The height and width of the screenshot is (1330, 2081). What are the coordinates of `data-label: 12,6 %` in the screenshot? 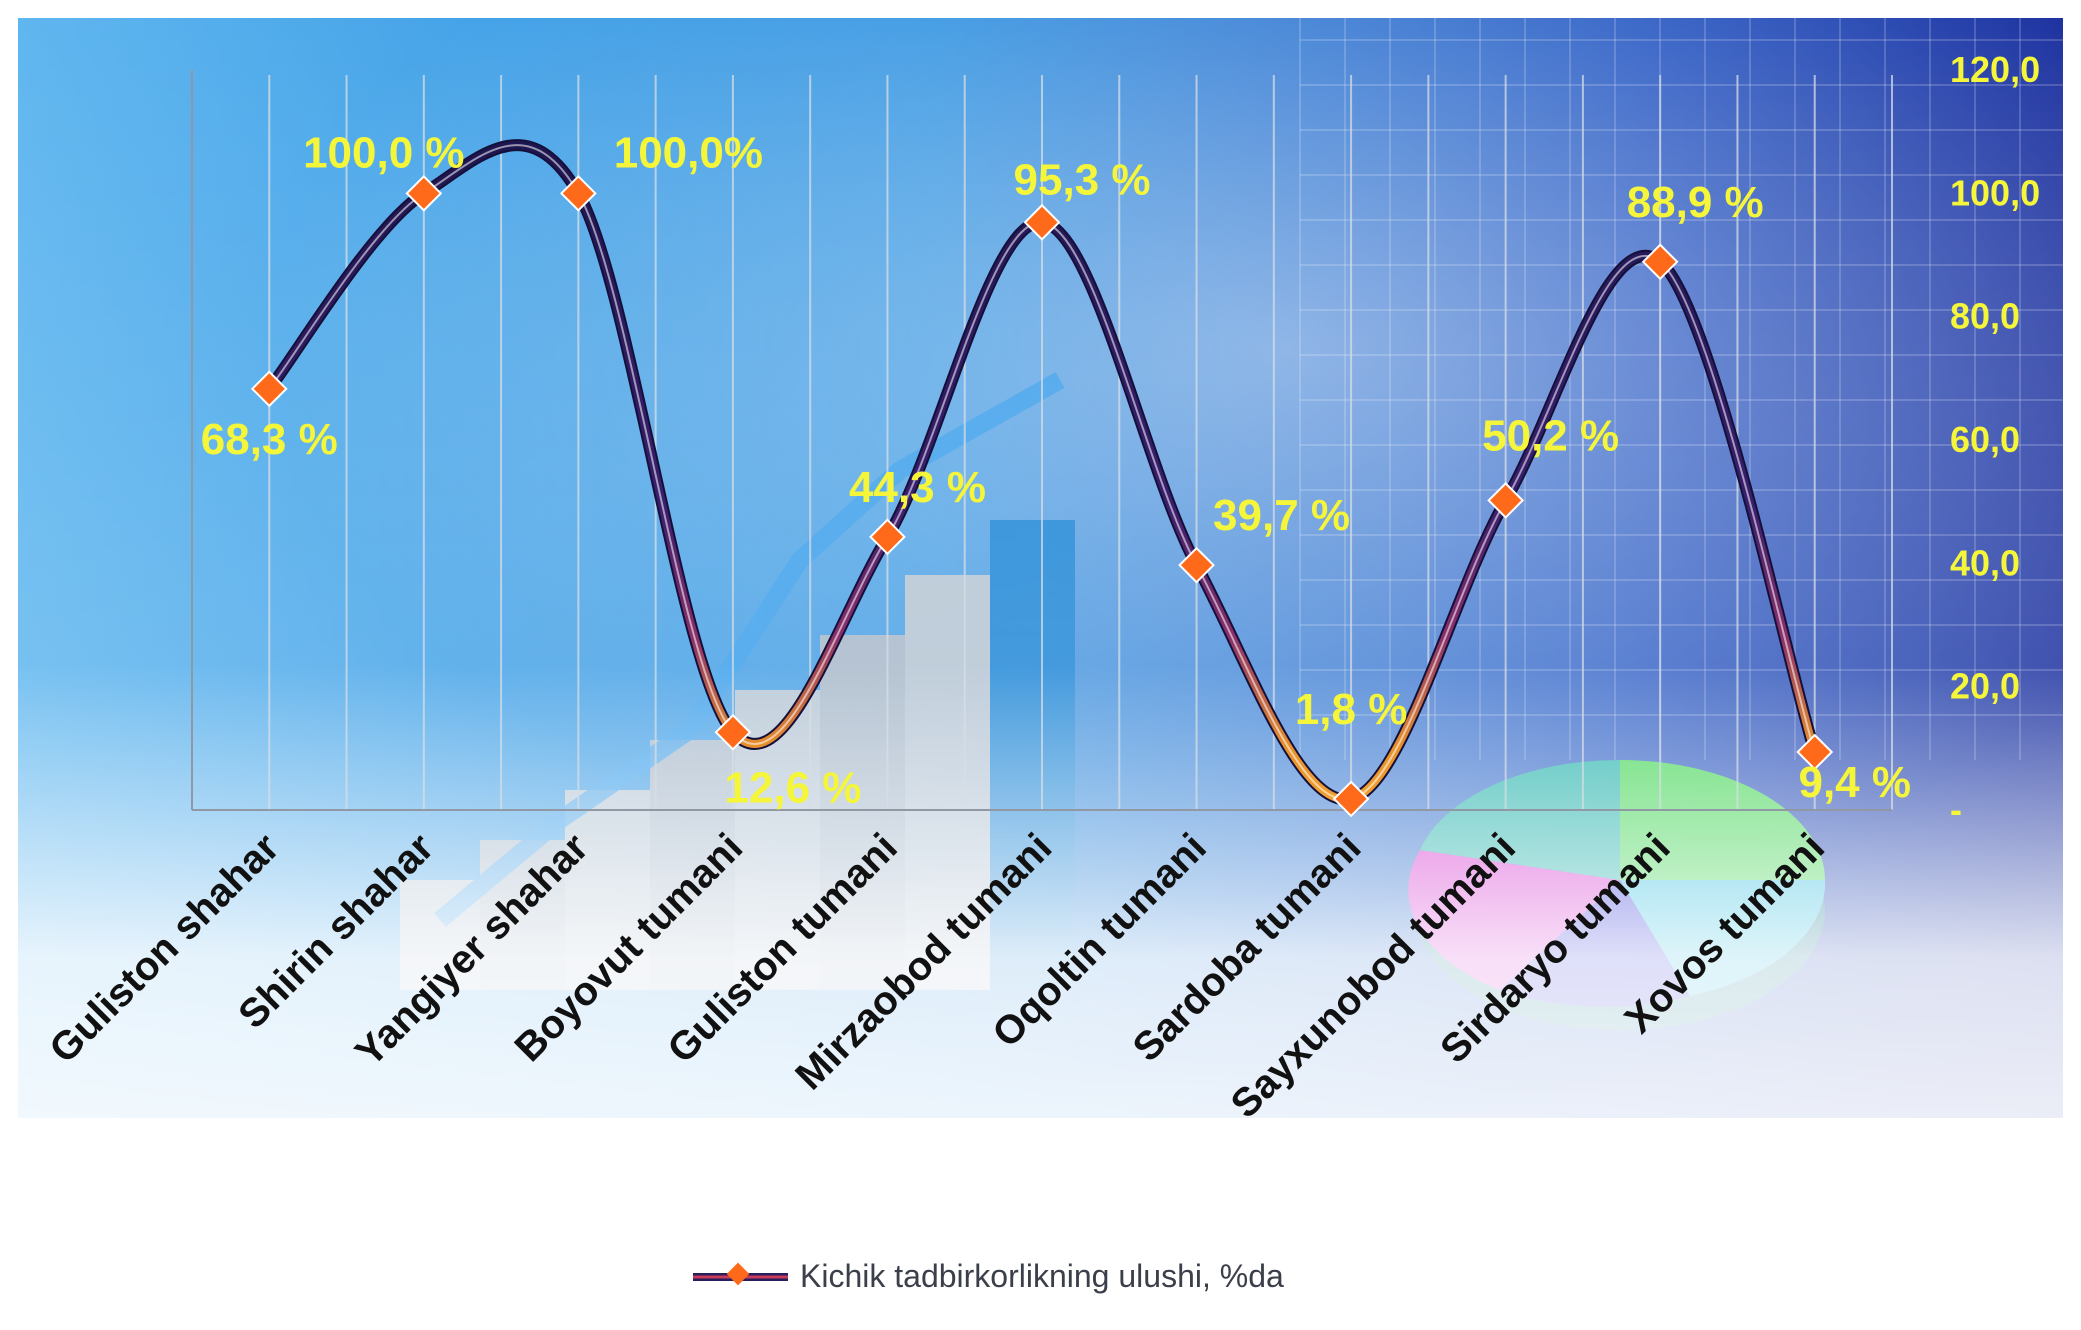 It's located at (792, 787).